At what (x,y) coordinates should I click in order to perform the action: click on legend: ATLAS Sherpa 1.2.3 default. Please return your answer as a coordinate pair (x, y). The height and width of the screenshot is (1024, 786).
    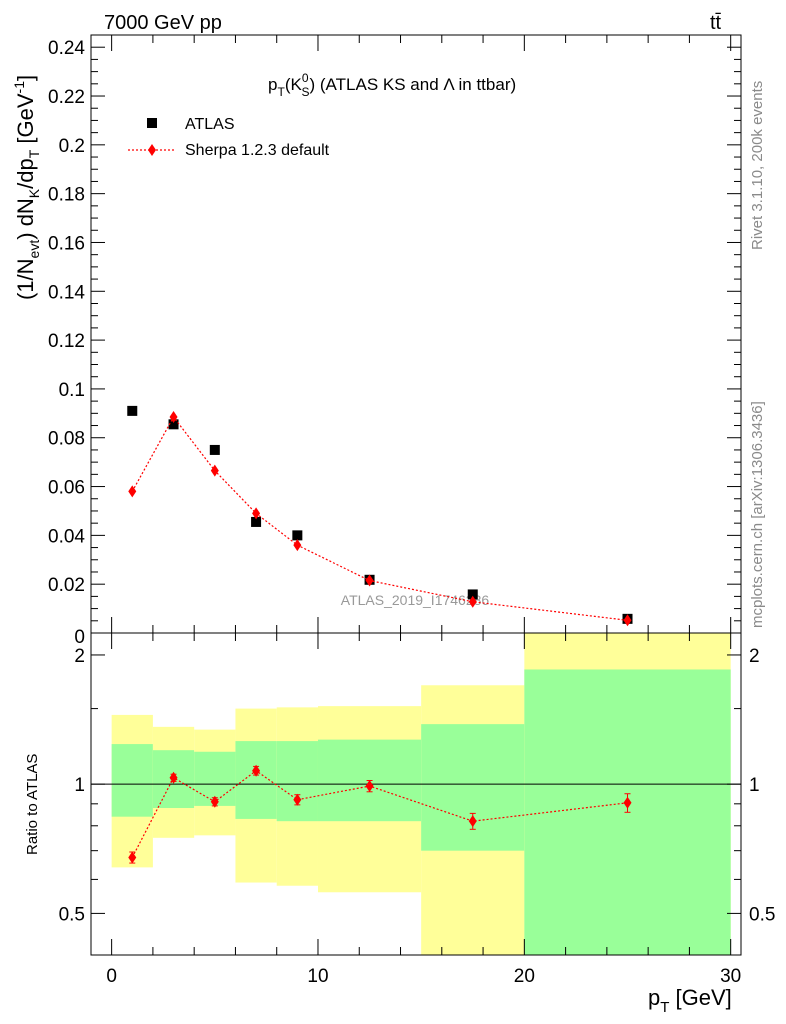
    Looking at the image, I should click on (229, 137).